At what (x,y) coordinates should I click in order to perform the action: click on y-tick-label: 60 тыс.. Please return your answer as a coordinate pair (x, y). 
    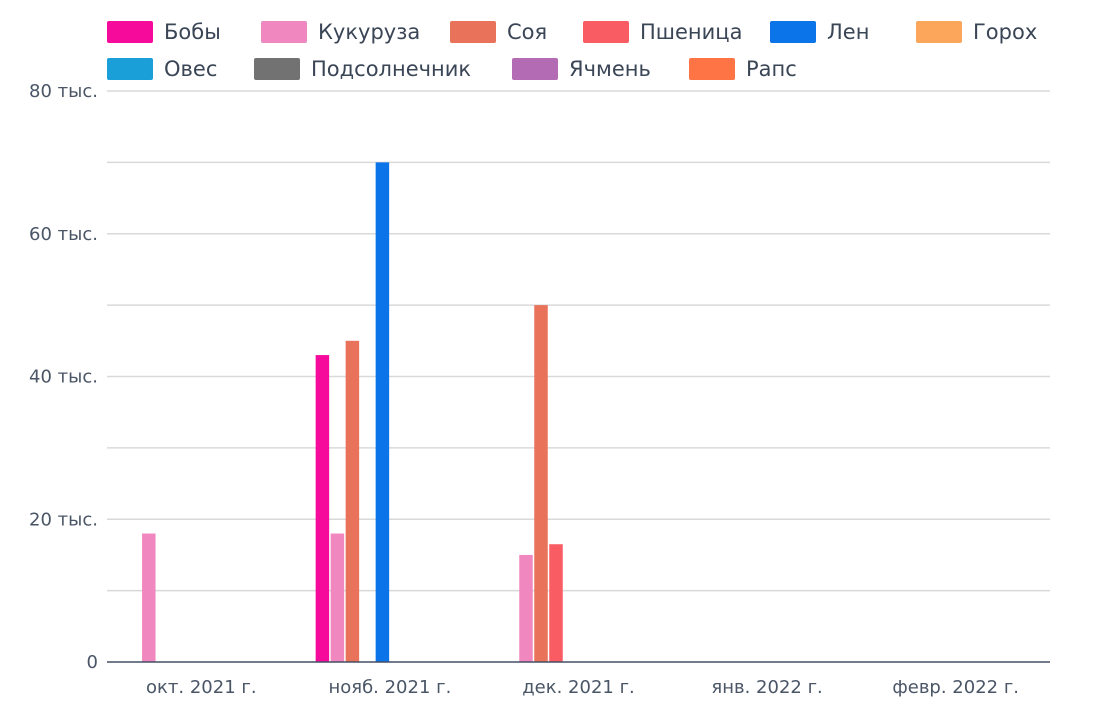
    Looking at the image, I should click on (63, 234).